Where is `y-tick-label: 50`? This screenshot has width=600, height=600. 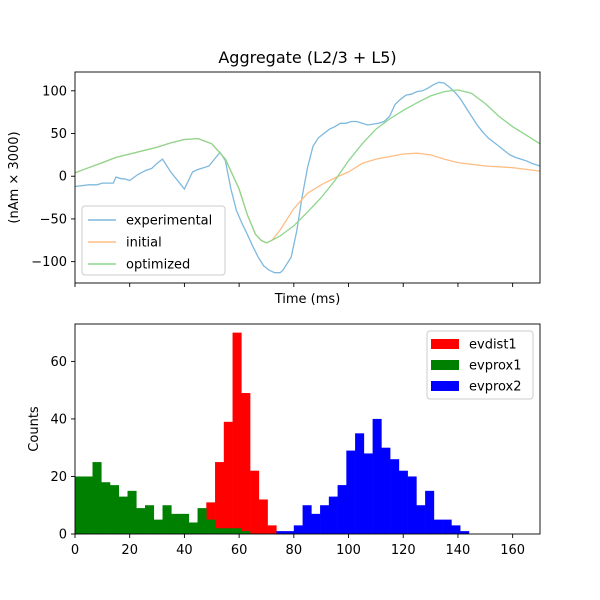
y-tick-label: 50 is located at coordinates (58, 134).